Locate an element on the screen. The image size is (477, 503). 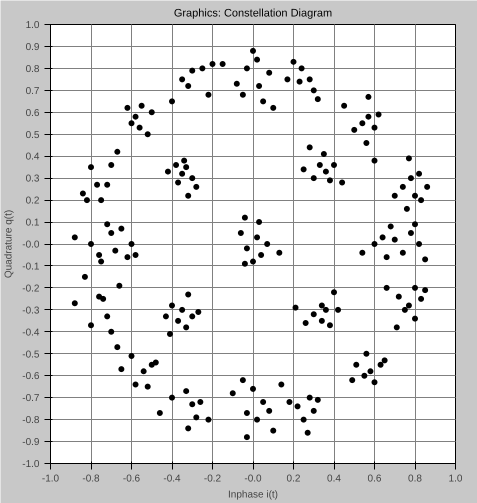
x-tick-label: -0.2 is located at coordinates (213, 479).